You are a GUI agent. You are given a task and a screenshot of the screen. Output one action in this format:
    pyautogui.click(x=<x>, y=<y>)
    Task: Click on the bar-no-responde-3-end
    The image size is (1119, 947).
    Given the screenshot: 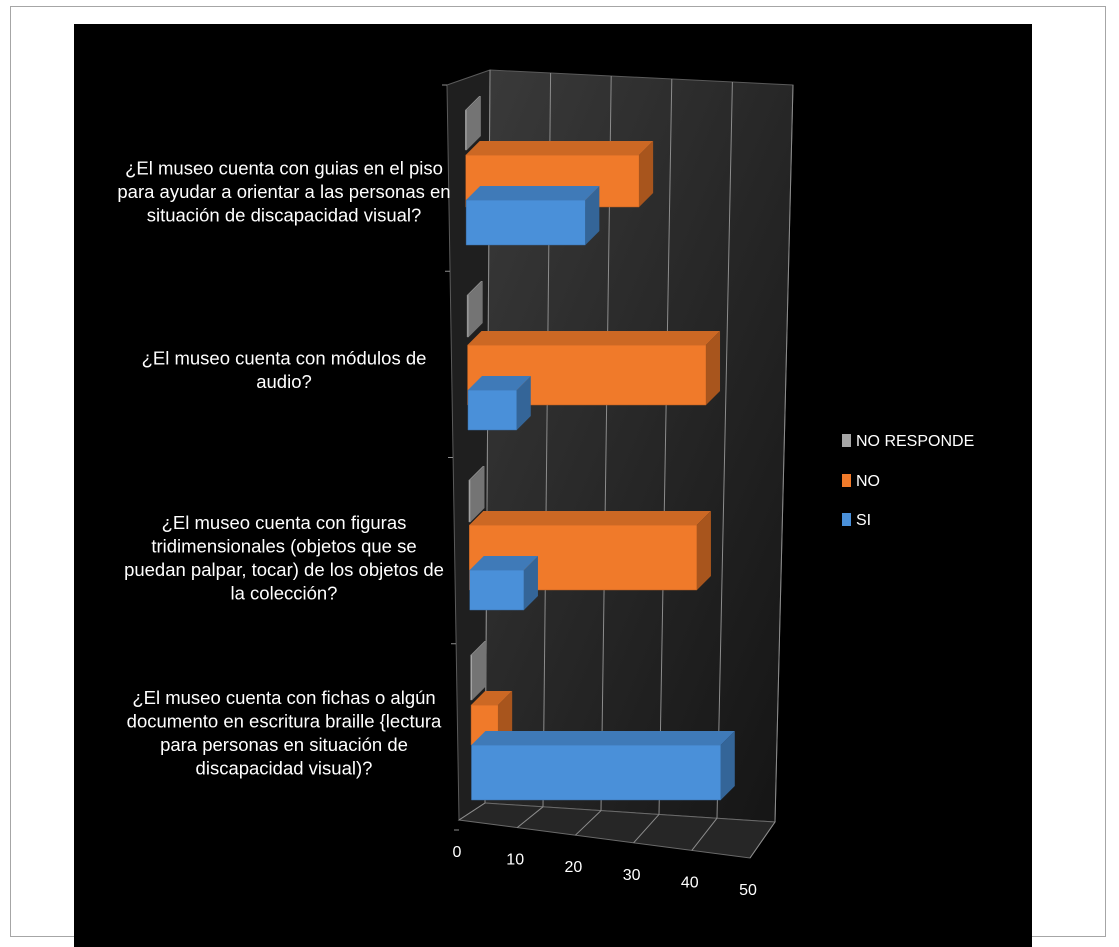 What is the action you would take?
    pyautogui.click(x=477, y=494)
    